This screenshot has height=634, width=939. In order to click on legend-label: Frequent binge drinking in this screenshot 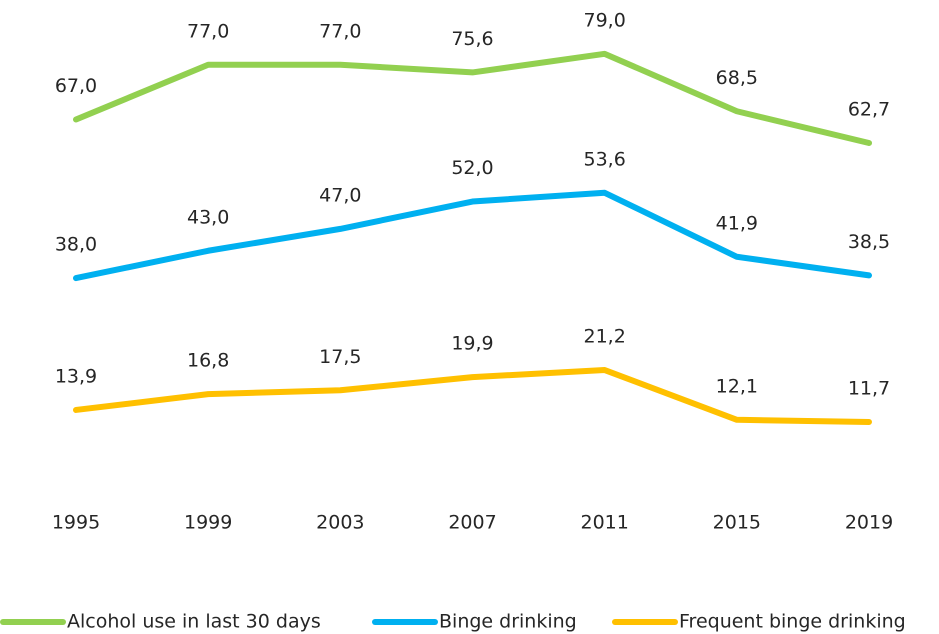, I will do `click(792, 622)`.